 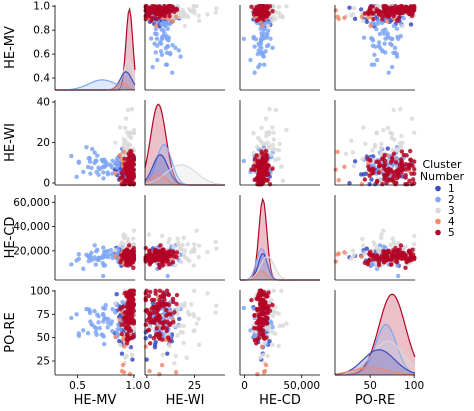 I want to click on legend-label-cluster-2: 2, so click(x=451, y=200).